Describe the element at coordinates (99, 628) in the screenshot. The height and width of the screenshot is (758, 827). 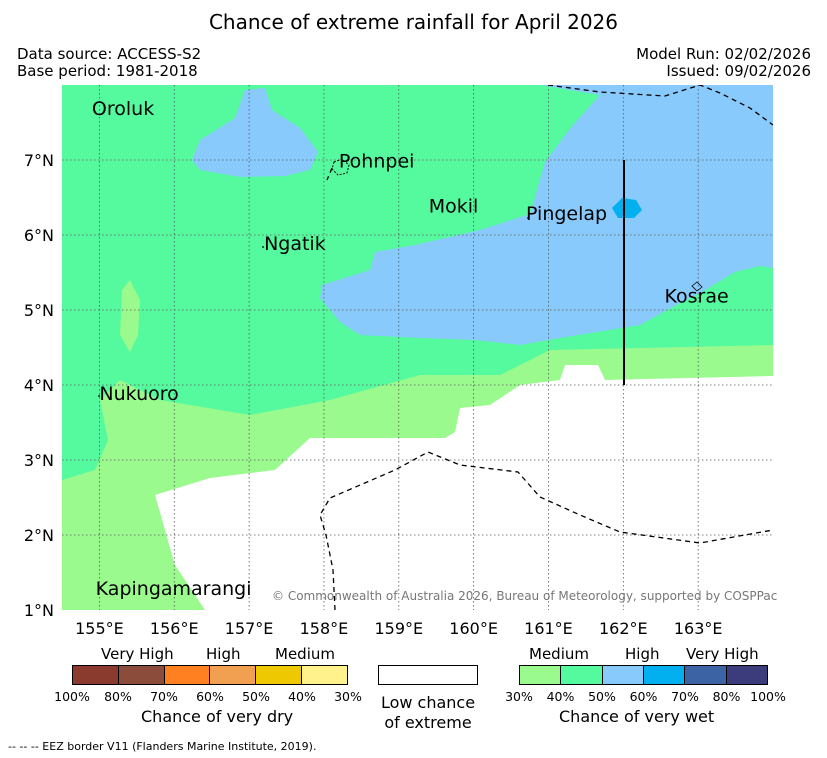
I see `lon-tick-label: 155°E` at that location.